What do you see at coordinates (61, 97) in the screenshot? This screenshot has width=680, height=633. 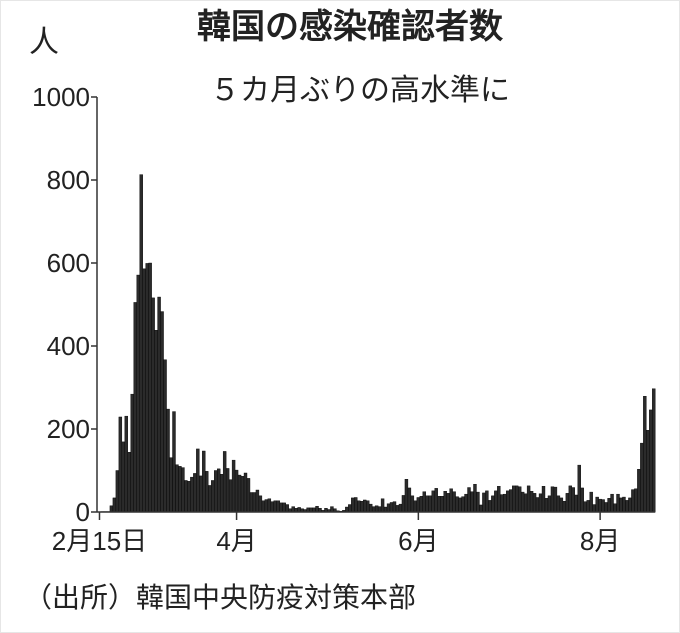 I see `y-tick-label: 1000` at bounding box center [61, 97].